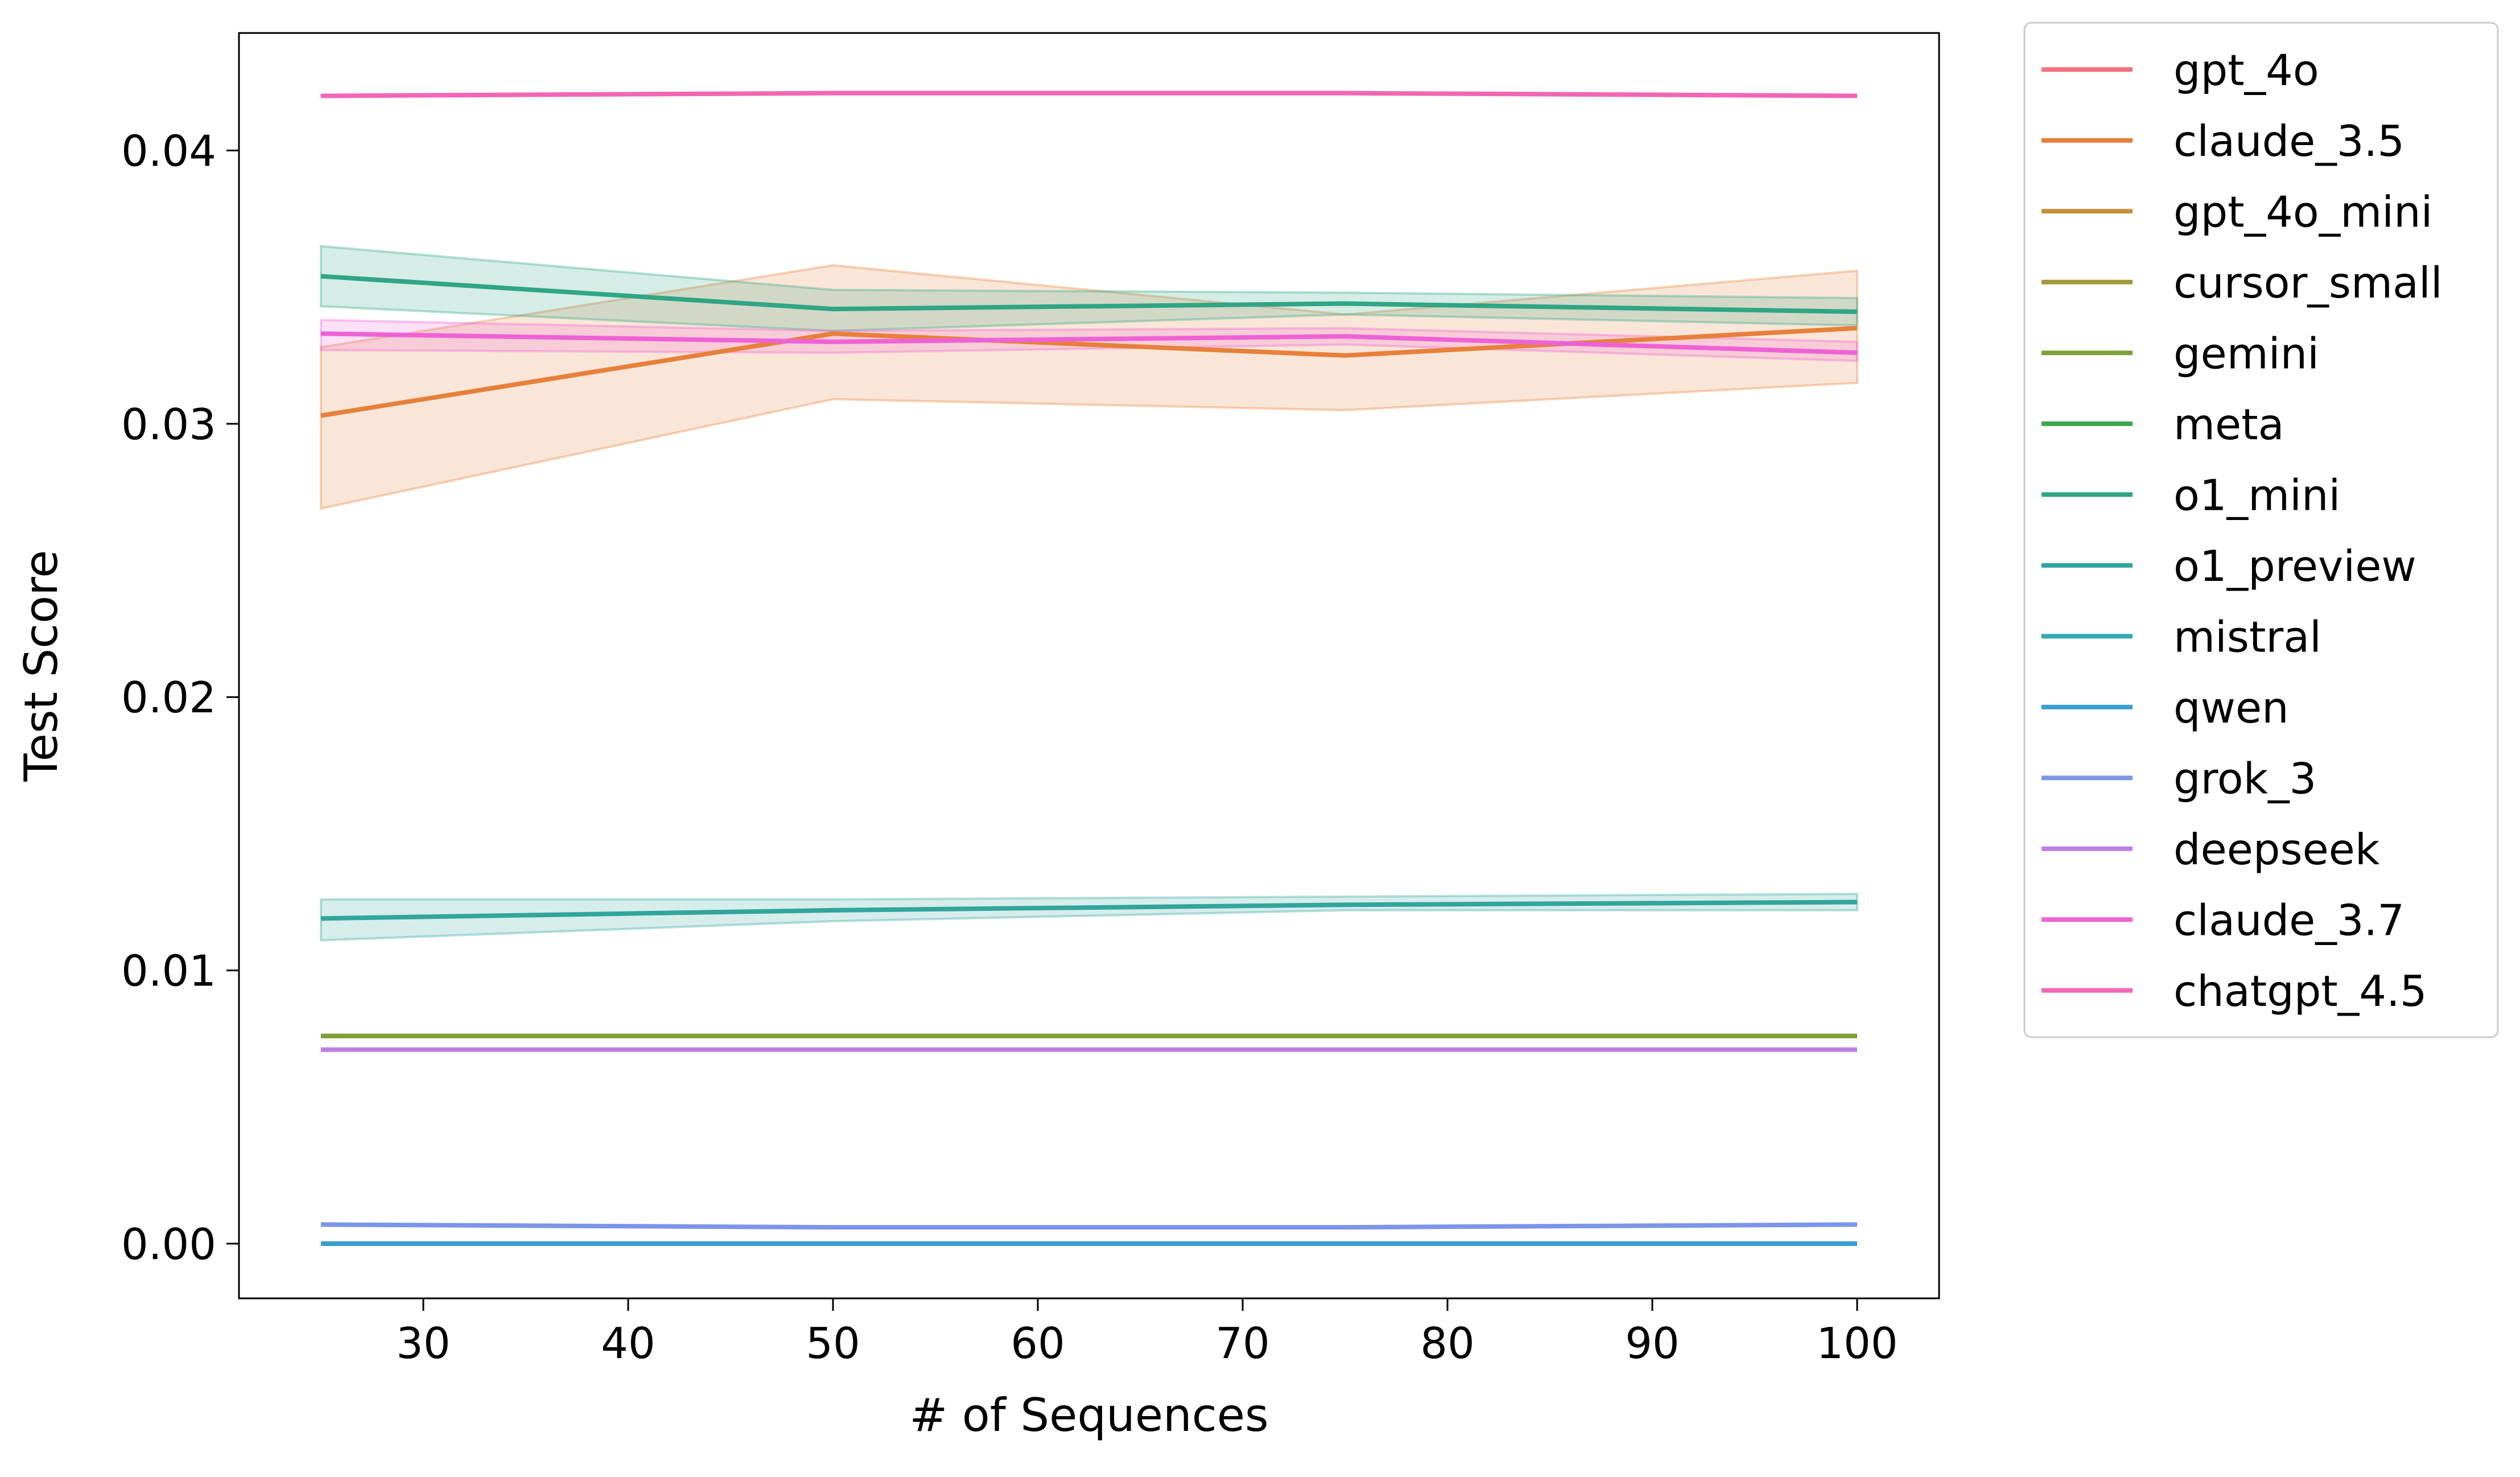 The height and width of the screenshot is (1477, 2520). What do you see at coordinates (1038, 1343) in the screenshot?
I see `x-tick-label: 60` at bounding box center [1038, 1343].